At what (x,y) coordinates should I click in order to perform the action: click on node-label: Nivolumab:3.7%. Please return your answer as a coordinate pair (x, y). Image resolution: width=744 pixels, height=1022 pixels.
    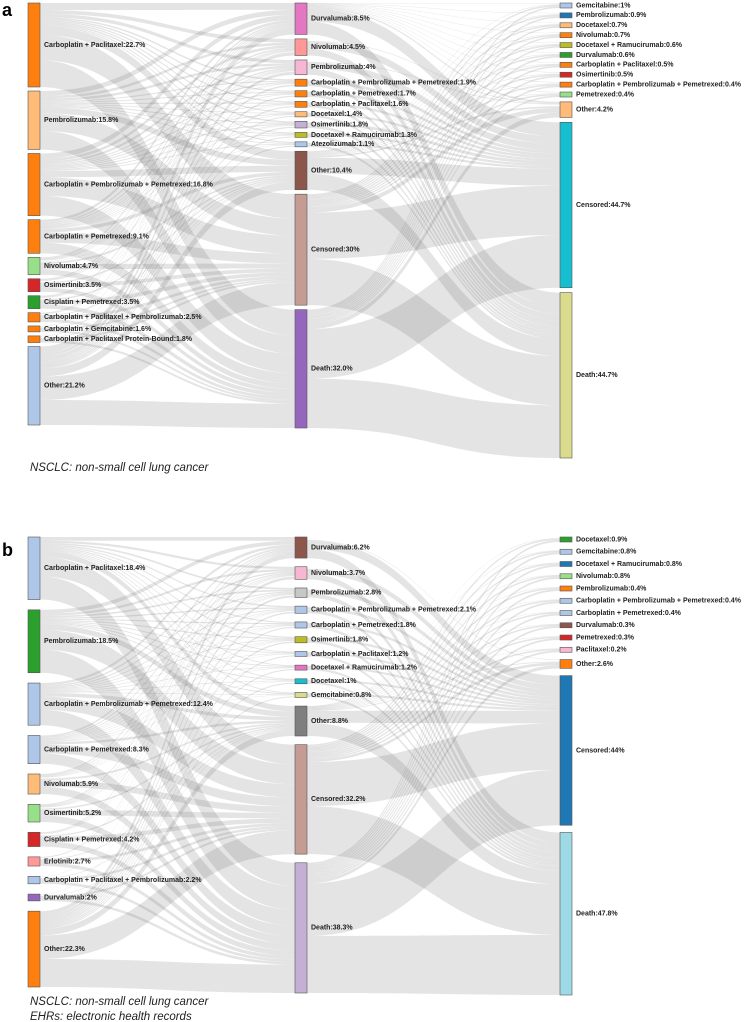
    Looking at the image, I should click on (338, 573).